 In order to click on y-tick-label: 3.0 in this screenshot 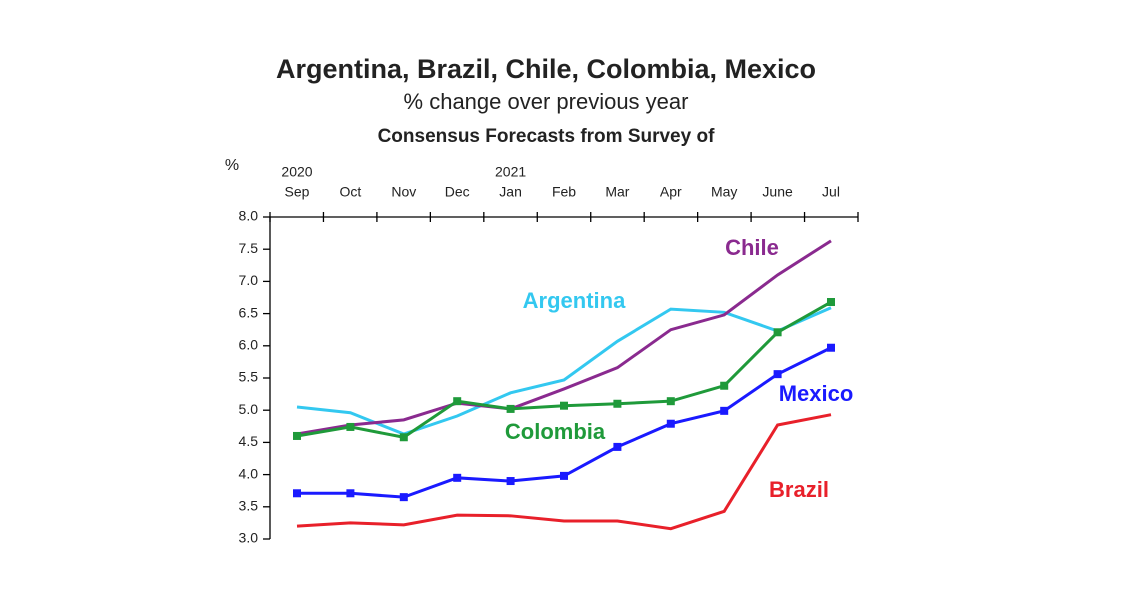, I will do `click(249, 538)`.